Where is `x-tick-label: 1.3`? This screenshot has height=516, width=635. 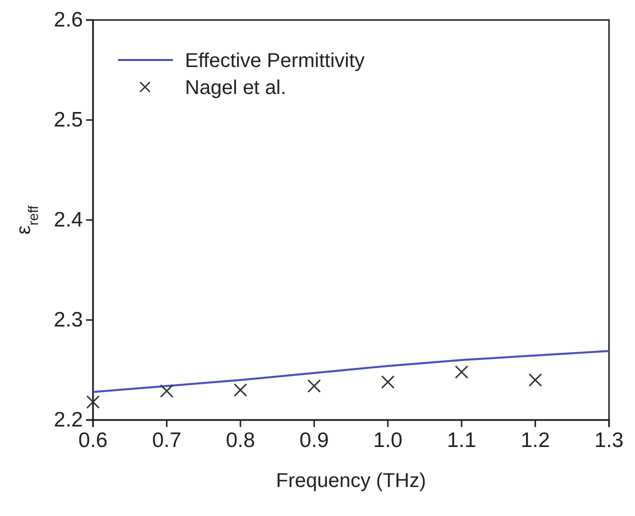
x-tick-label: 1.3 is located at coordinates (609, 440).